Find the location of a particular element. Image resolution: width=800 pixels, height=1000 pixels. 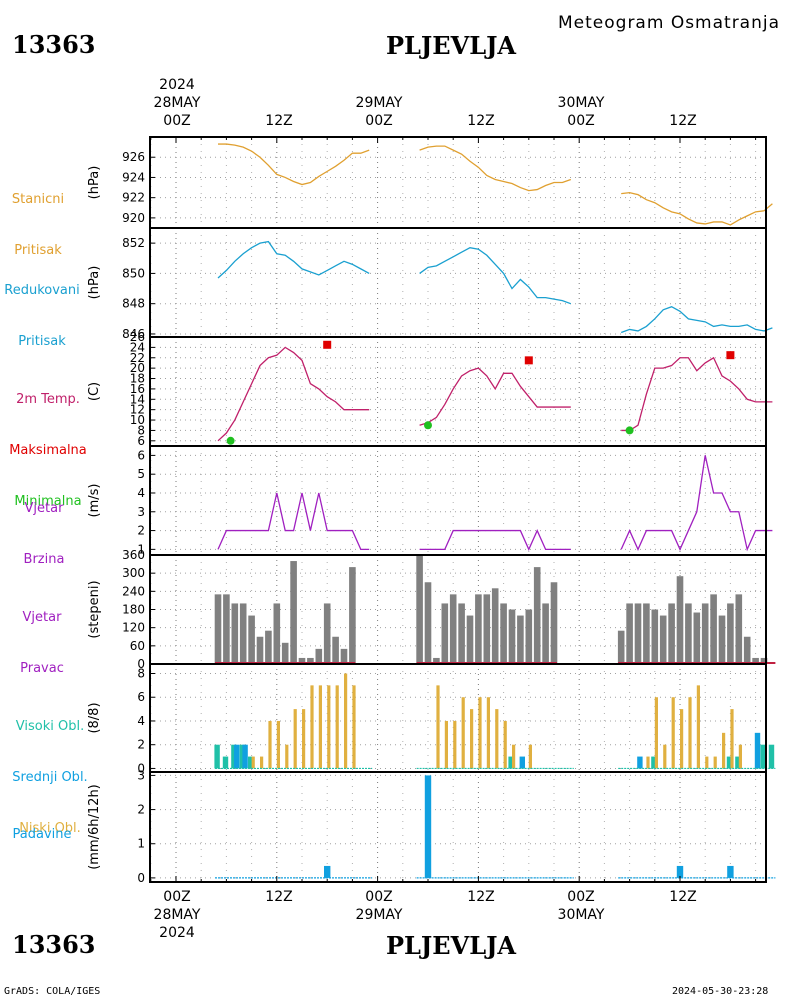

bottom-hour12-label-2: 12Z is located at coordinates (481, 897).